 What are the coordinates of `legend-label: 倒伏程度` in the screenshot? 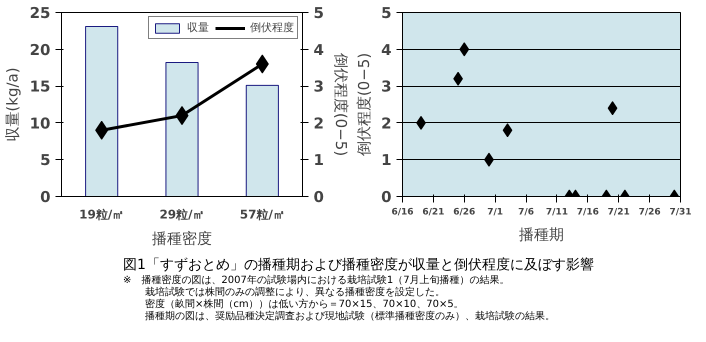 It's located at (272, 27).